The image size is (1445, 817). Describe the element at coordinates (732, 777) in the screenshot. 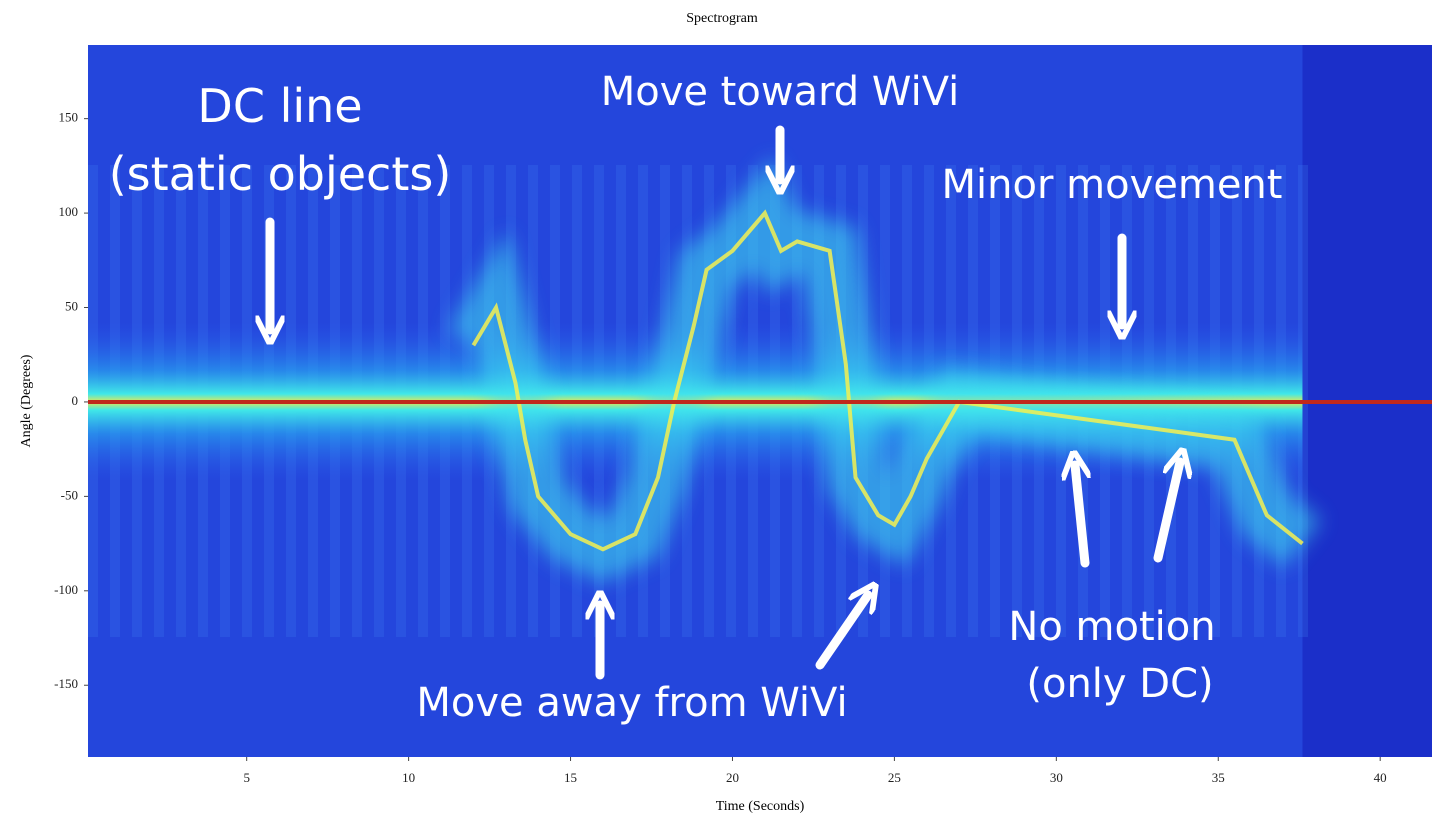

I see `x-tick-label: 20` at that location.